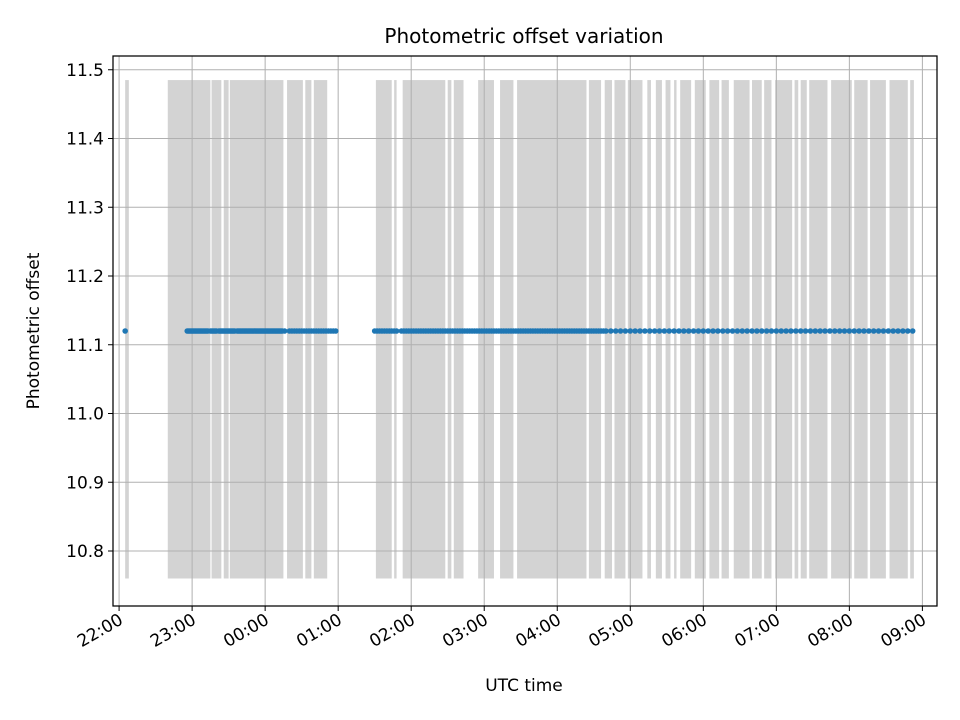 This screenshot has height=720, width=960. I want to click on y-tick-label: 10.8, so click(85, 552).